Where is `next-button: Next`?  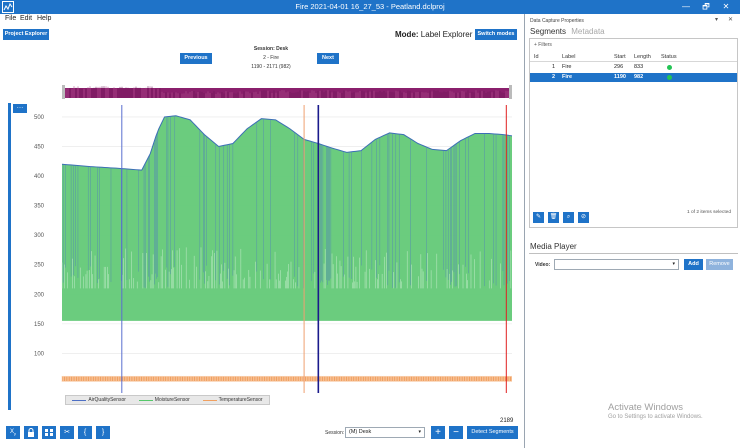 next-button: Next is located at coordinates (328, 58).